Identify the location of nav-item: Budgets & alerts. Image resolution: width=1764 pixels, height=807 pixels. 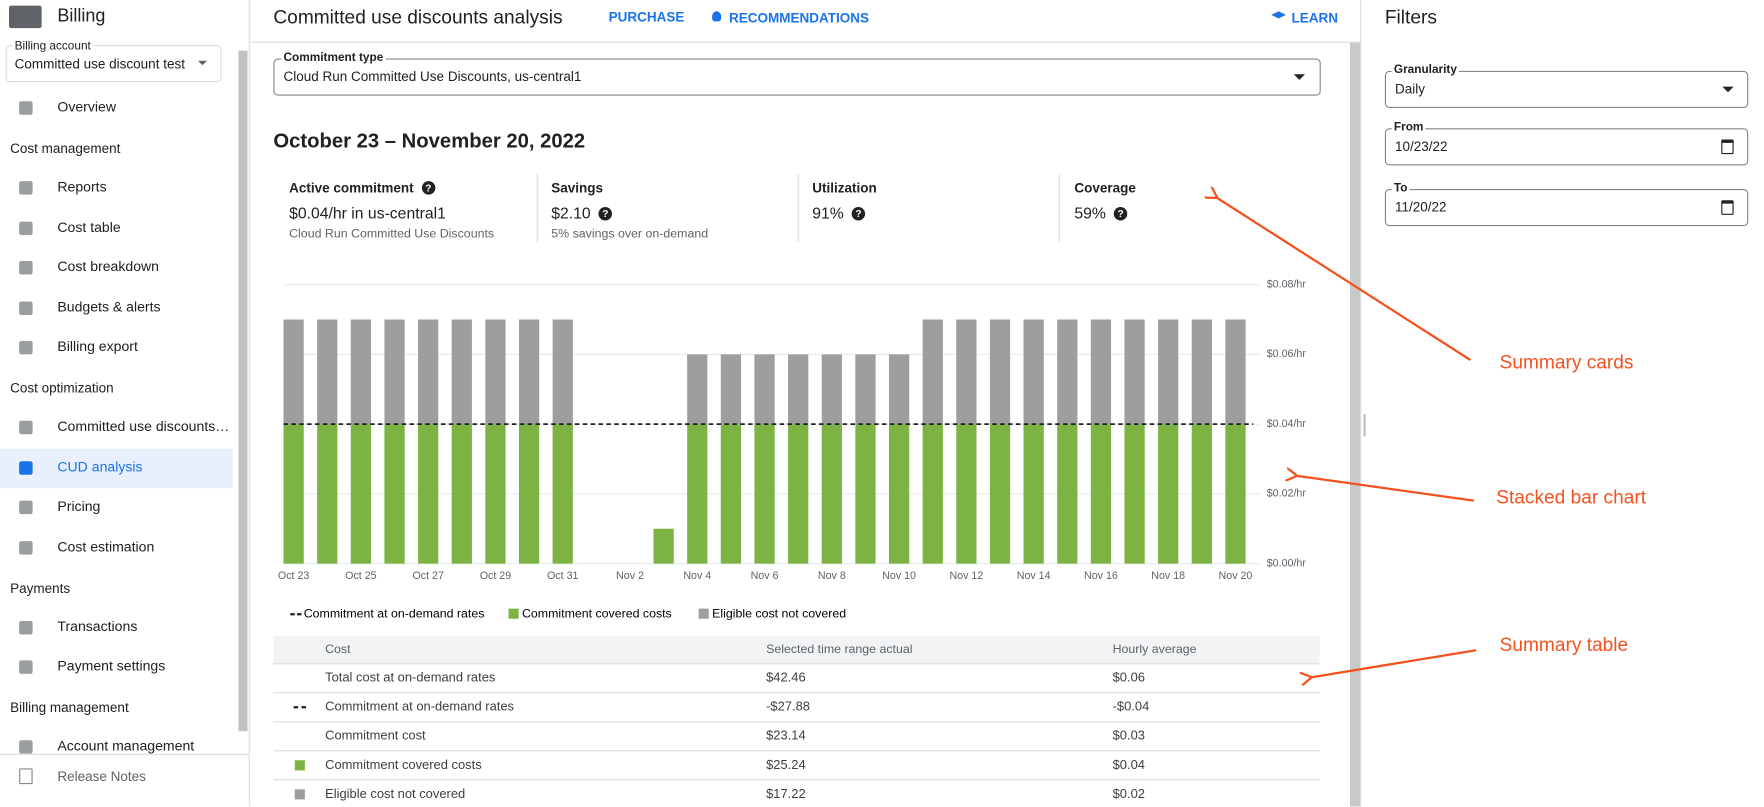
(109, 306).